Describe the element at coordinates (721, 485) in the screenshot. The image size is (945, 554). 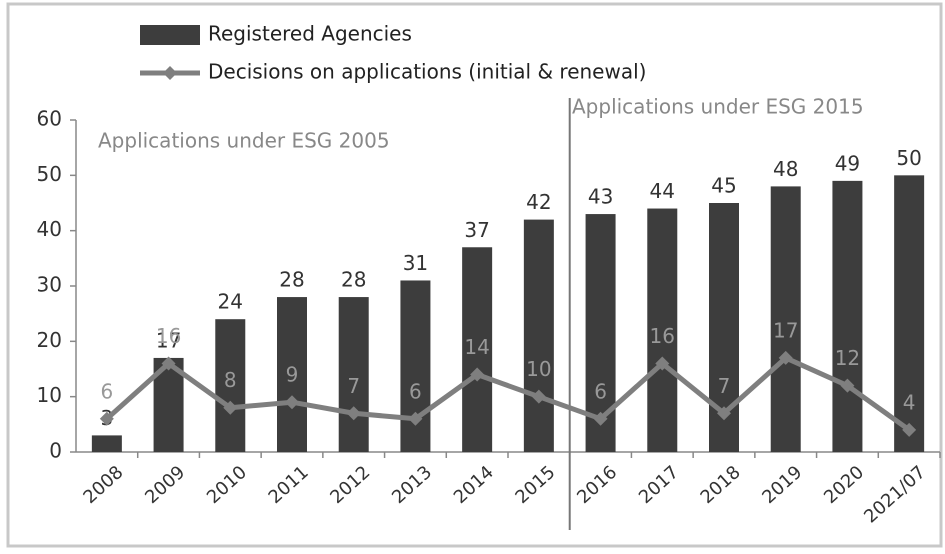
I see `x-tick-label: 2018` at that location.